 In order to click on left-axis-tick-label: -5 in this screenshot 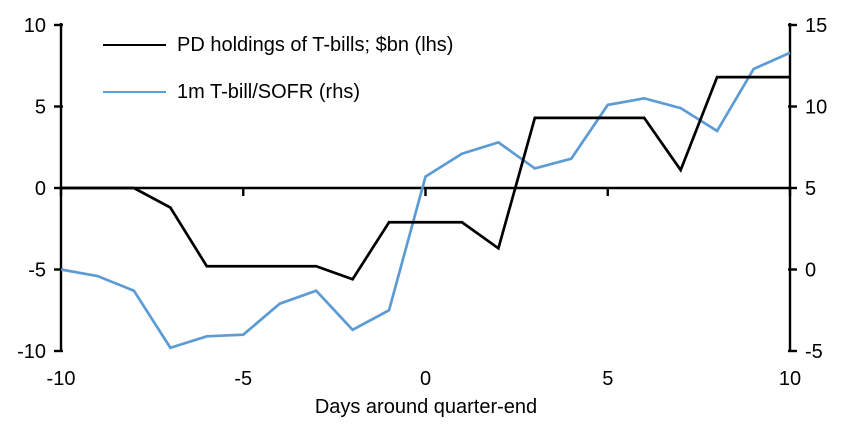, I will do `click(37, 271)`.